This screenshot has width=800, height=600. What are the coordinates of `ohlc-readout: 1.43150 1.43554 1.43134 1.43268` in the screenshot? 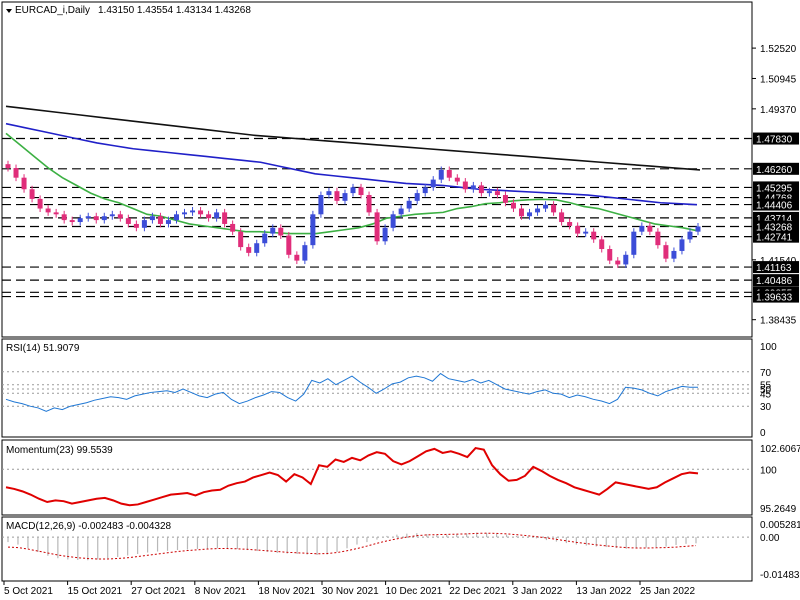 It's located at (174, 10).